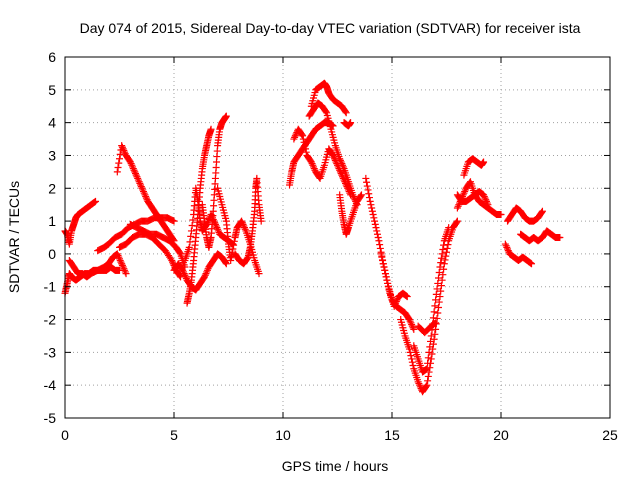 The height and width of the screenshot is (480, 640). I want to click on y-tick-label-4: -1, so click(50, 287).